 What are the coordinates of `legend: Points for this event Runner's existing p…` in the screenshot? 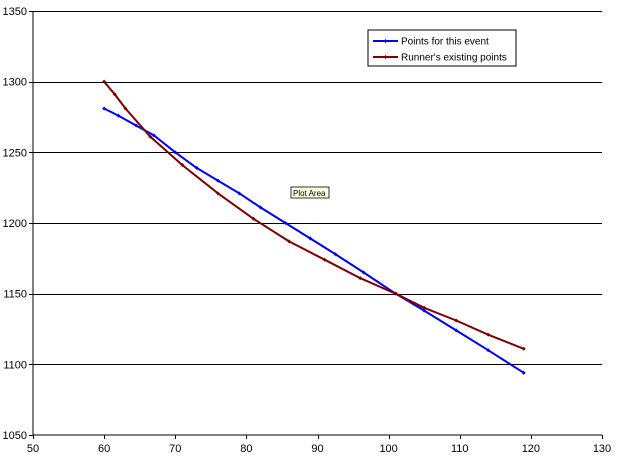 It's located at (442, 48).